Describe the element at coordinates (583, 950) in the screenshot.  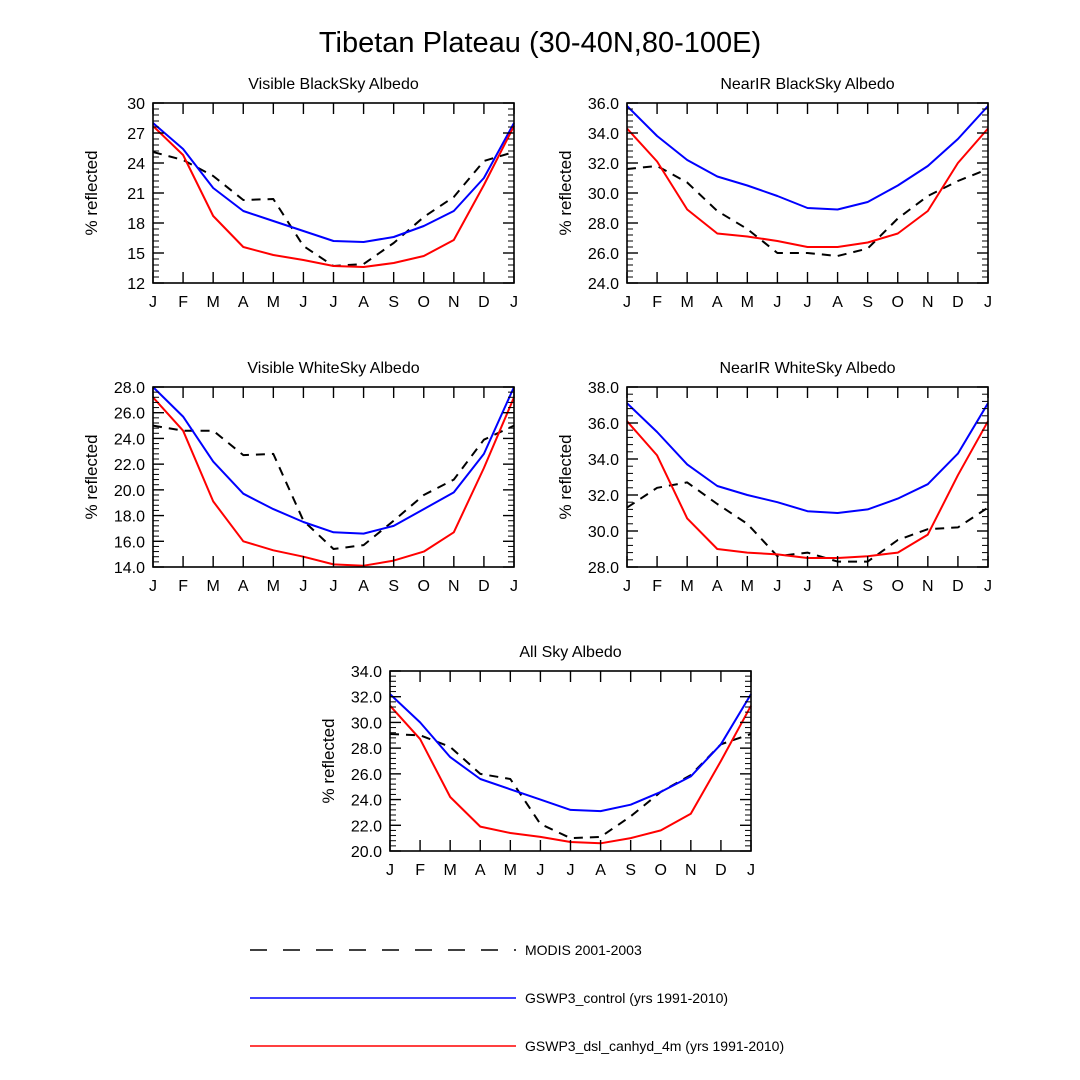
I see `legend-label-modis: MODIS 2001-2003` at that location.